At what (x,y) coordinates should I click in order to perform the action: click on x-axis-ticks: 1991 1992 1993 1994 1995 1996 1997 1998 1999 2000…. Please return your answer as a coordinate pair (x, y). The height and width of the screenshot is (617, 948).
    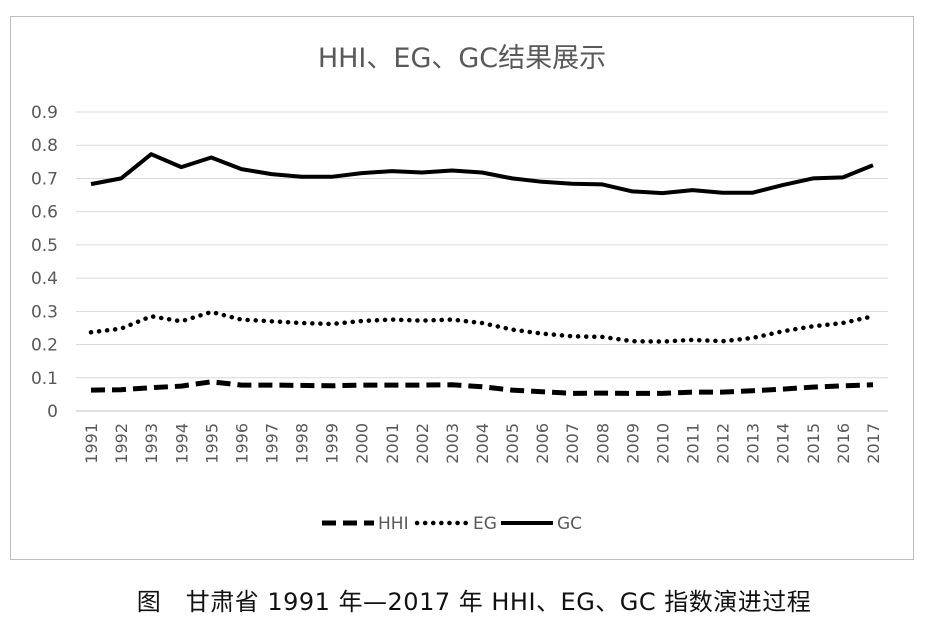
    Looking at the image, I should click on (482, 443).